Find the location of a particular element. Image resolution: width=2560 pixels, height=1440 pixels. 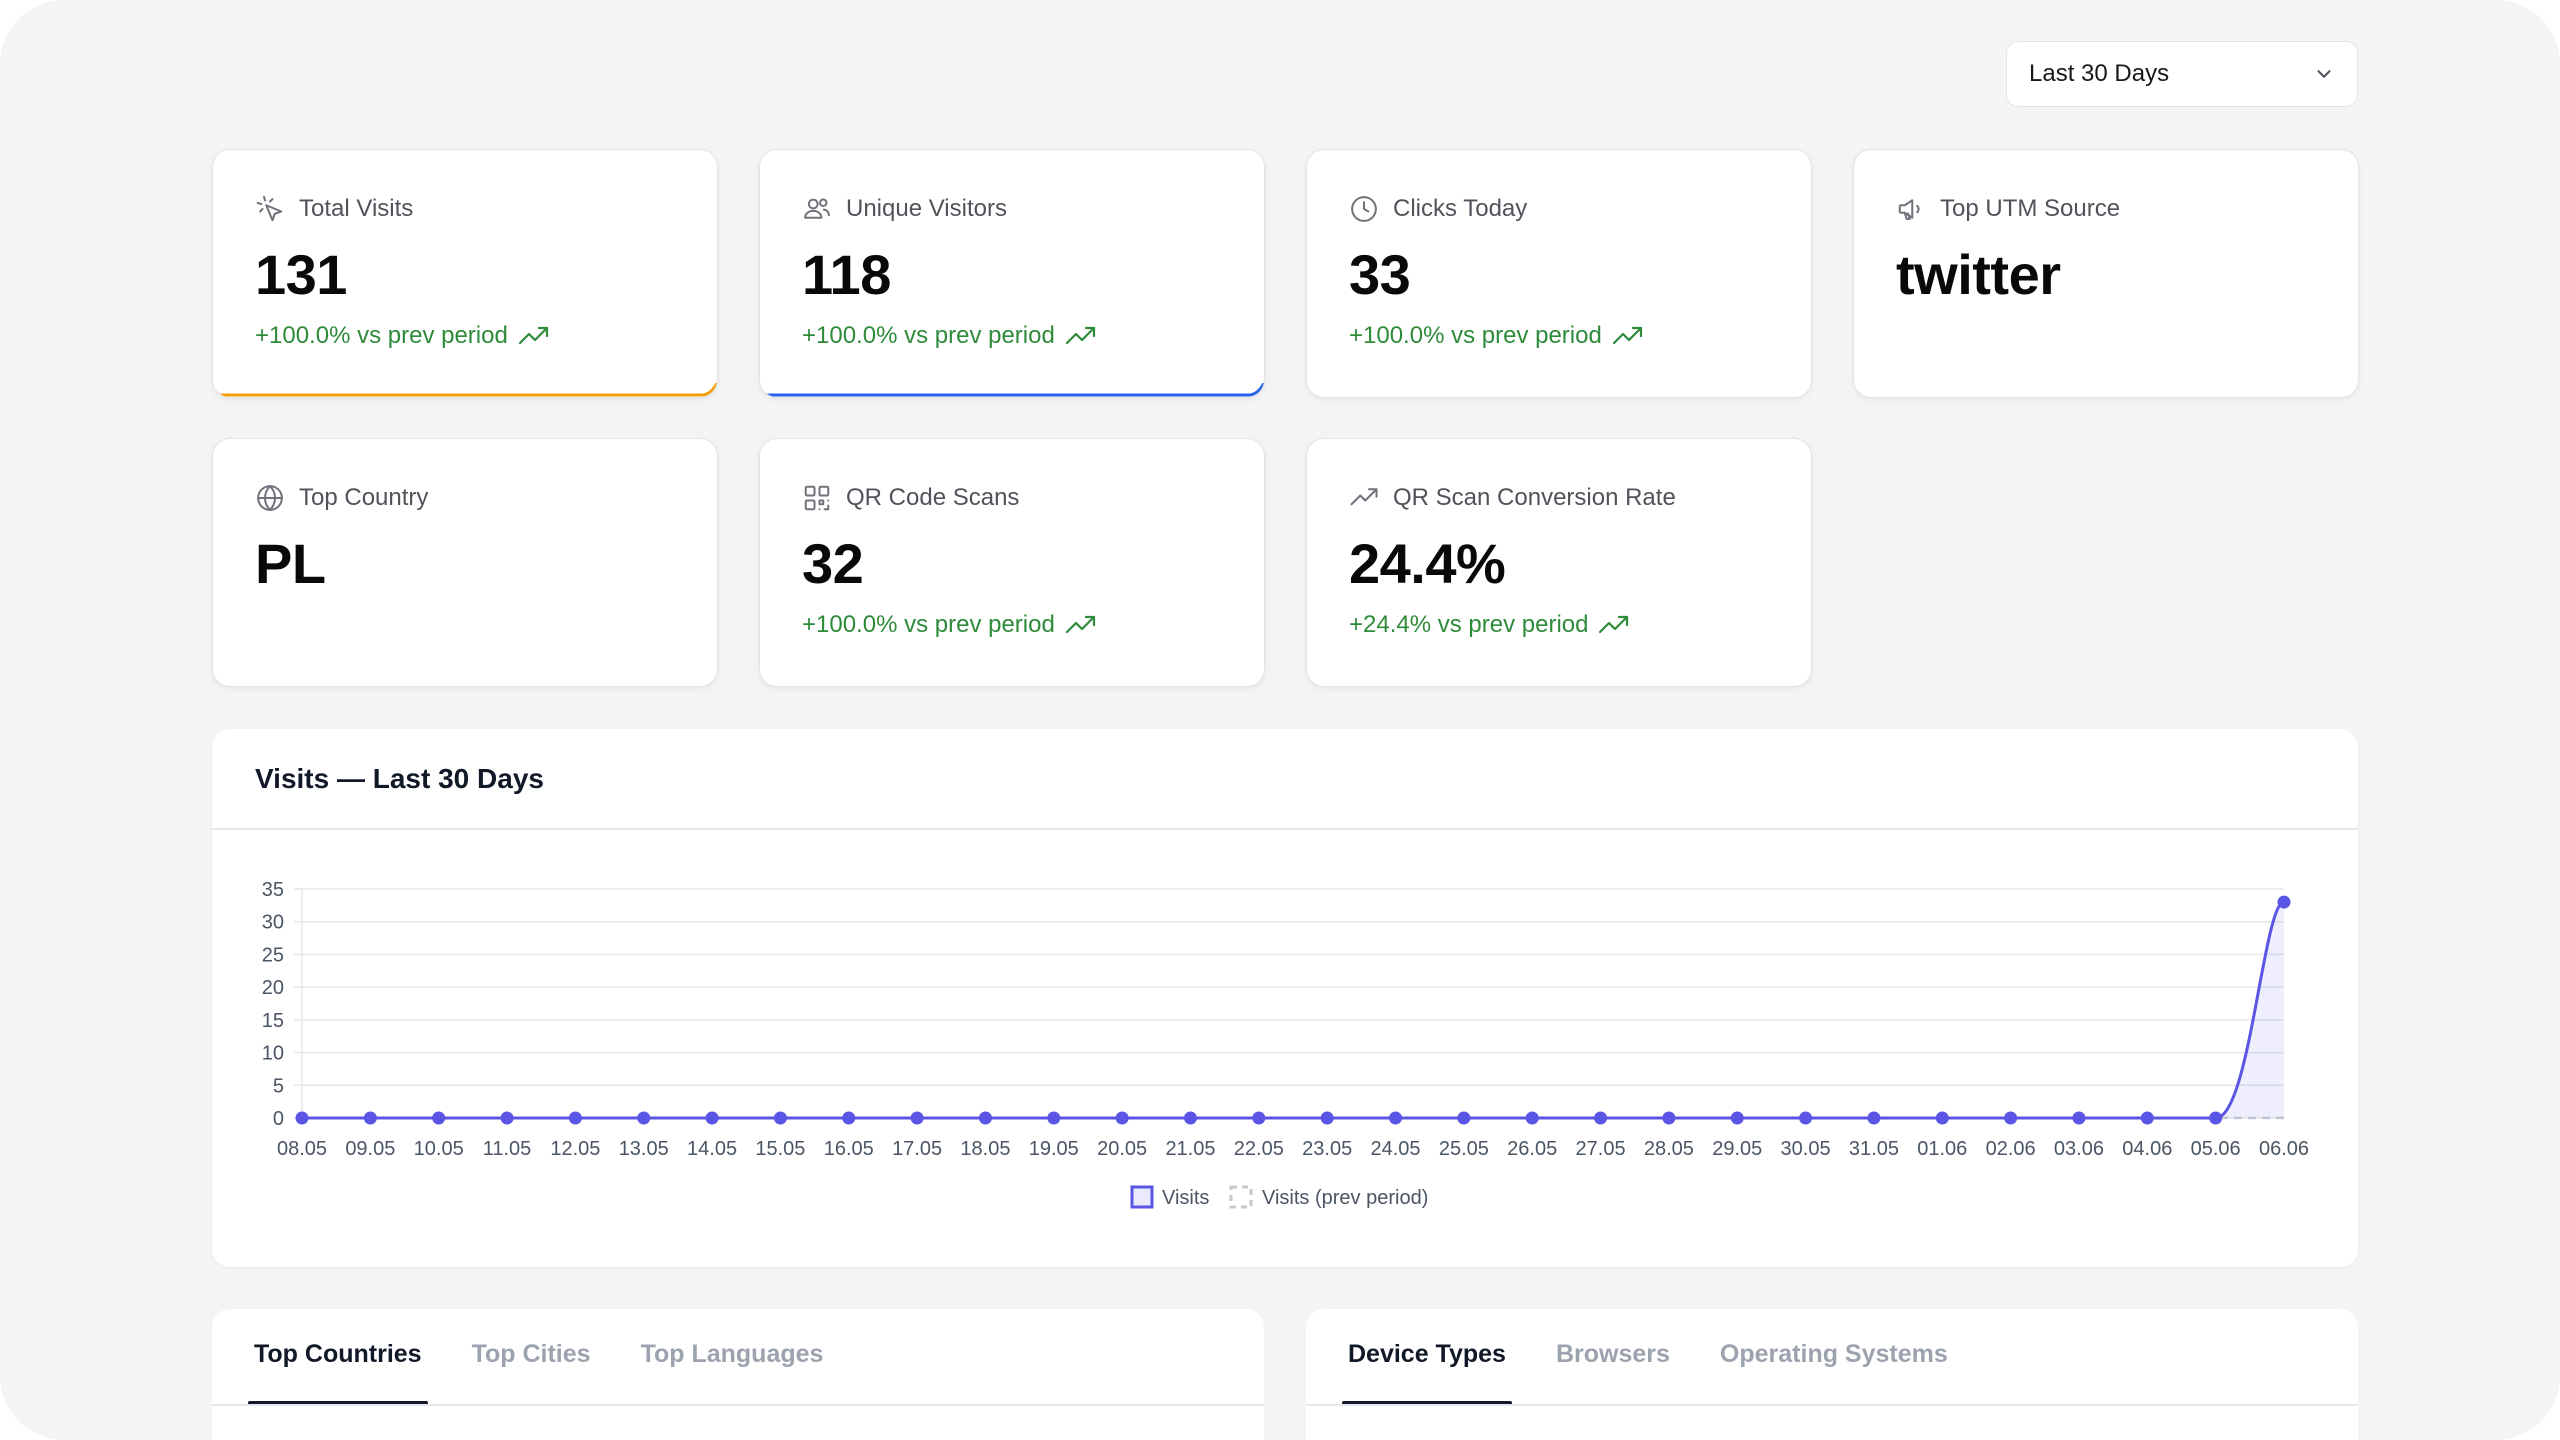

x-tick-label: 26.05 is located at coordinates (1532, 1149).